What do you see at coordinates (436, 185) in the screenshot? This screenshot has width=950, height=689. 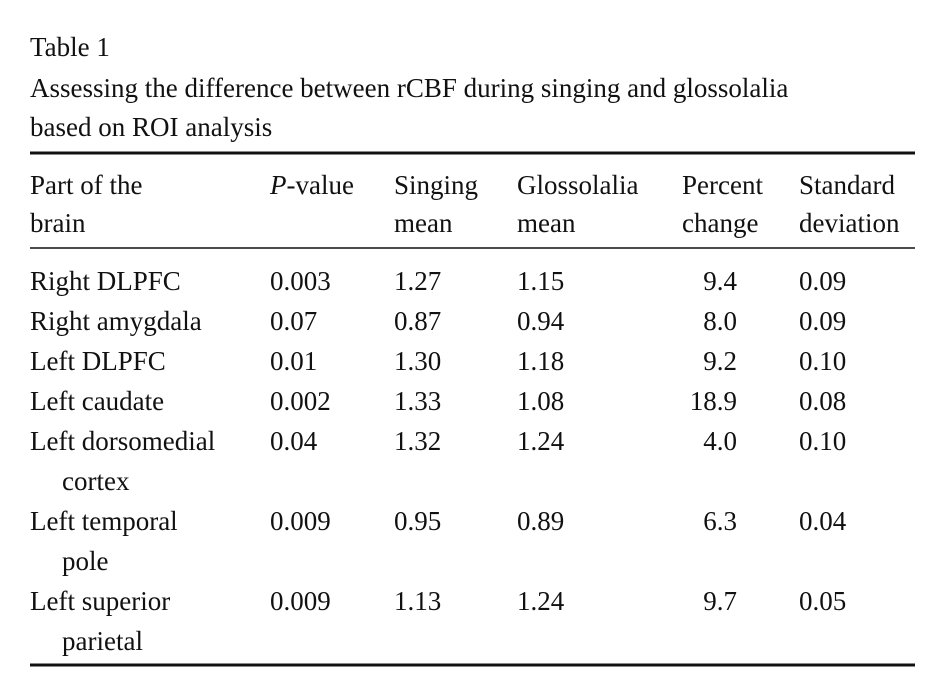 I see `column-header: Singing` at bounding box center [436, 185].